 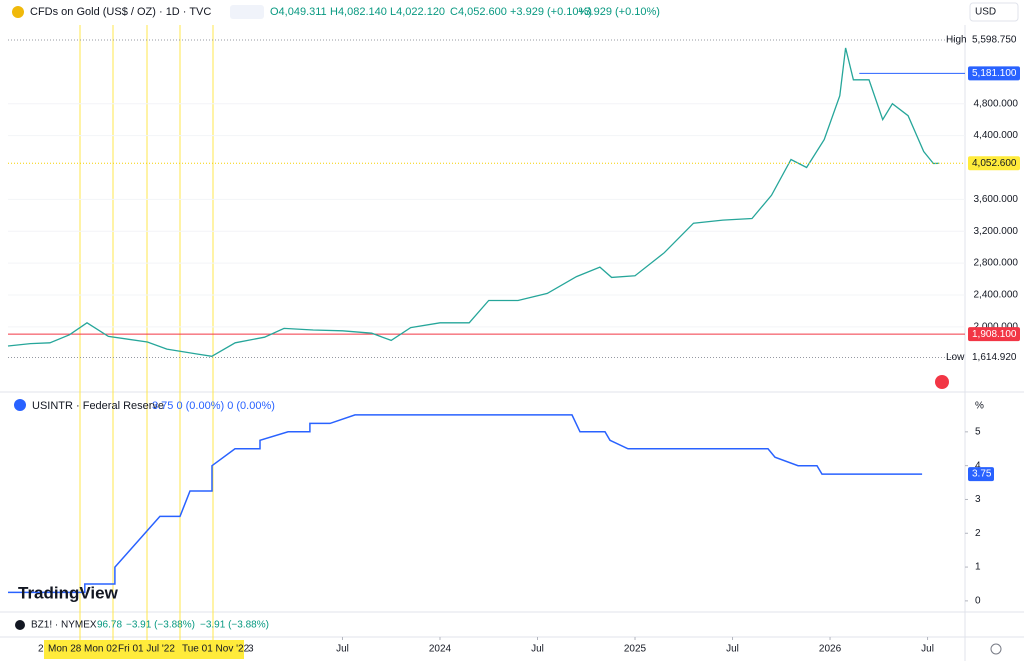 What do you see at coordinates (956, 40) in the screenshot?
I see `high-label: High` at bounding box center [956, 40].